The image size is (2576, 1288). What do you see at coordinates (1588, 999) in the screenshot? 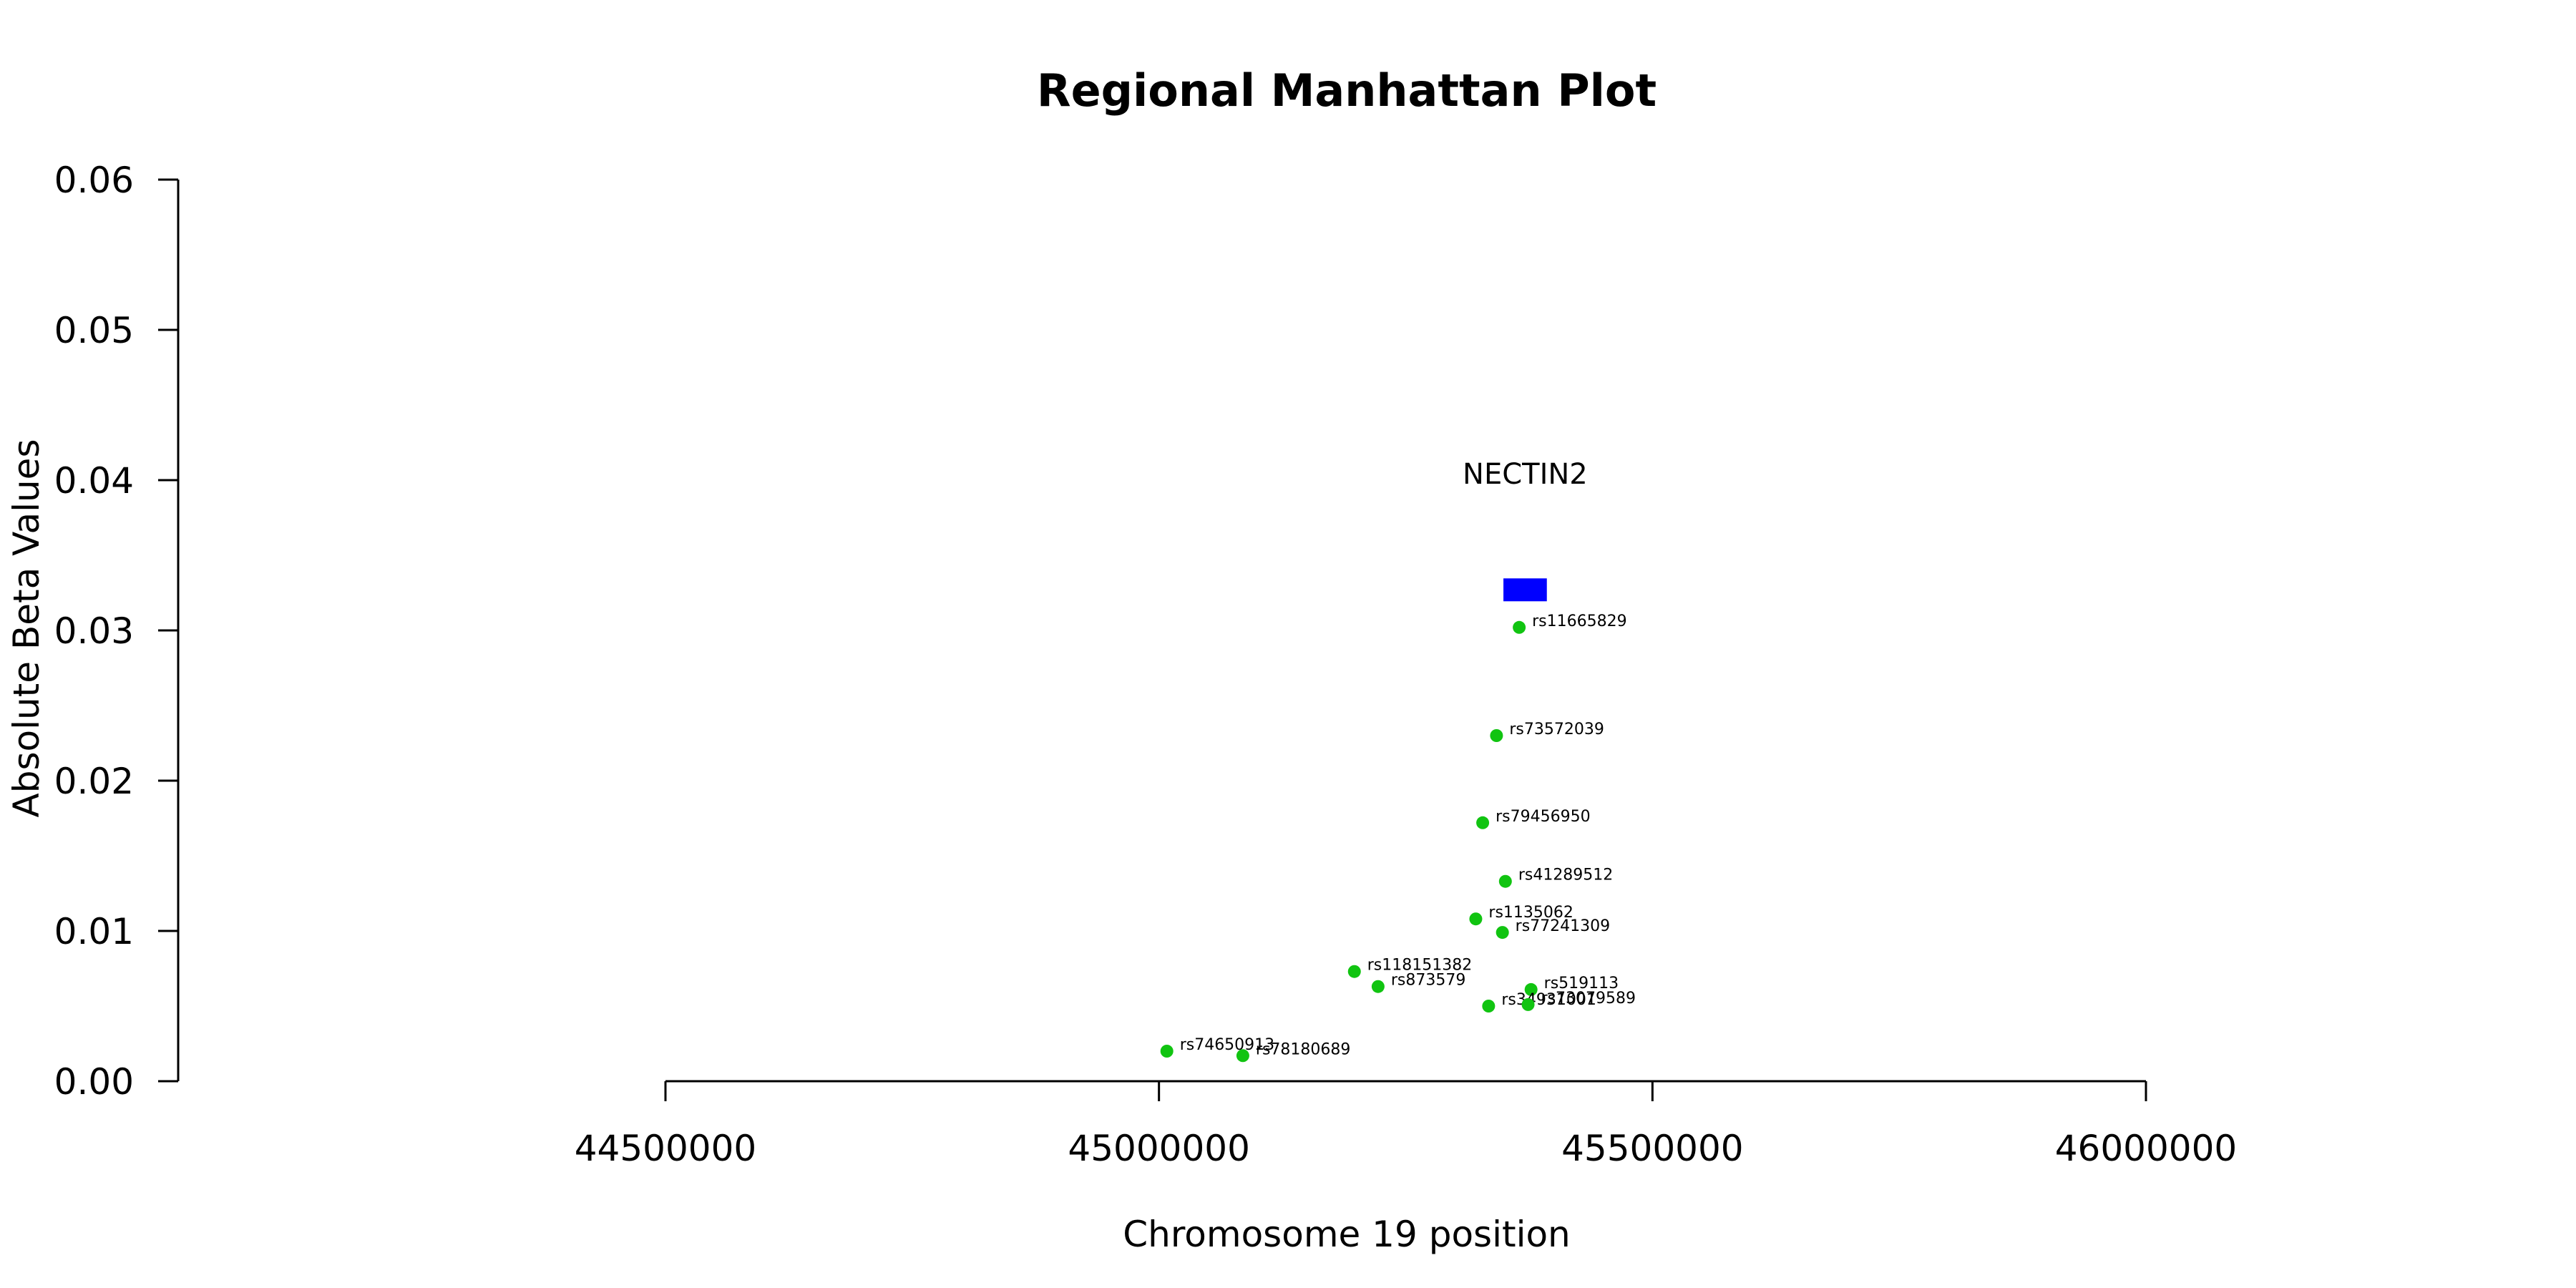
I see `snp-label: rs73079589` at bounding box center [1588, 999].